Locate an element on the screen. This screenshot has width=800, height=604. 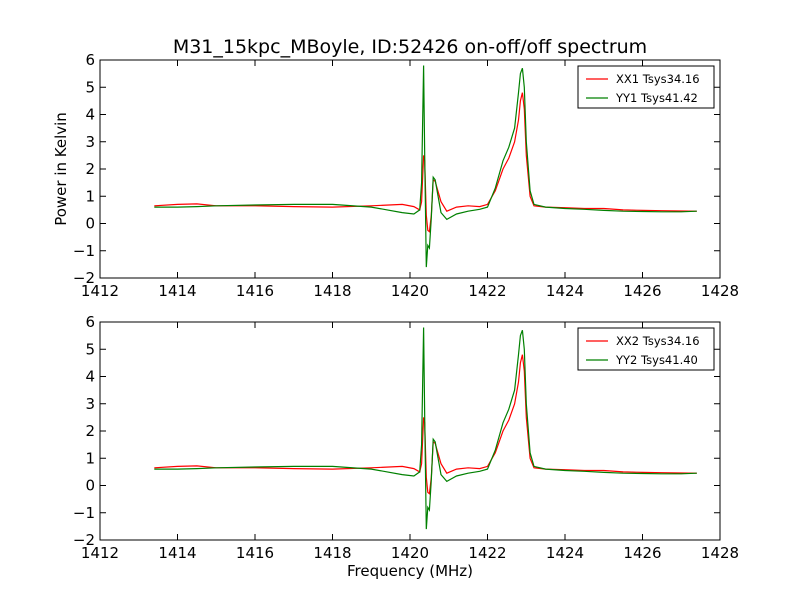
legend-label-2: YY1 Tsys41.42 is located at coordinates (656, 98).